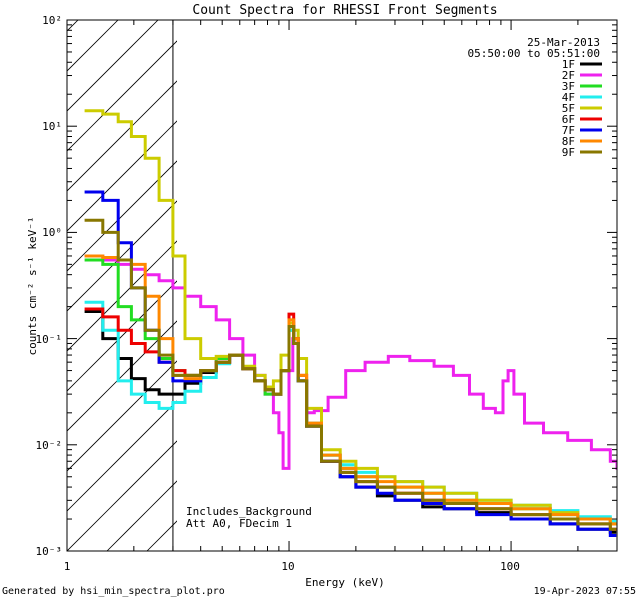 The image size is (640, 600). What do you see at coordinates (568, 141) in the screenshot?
I see `legend-label-8F: 8F` at bounding box center [568, 141].